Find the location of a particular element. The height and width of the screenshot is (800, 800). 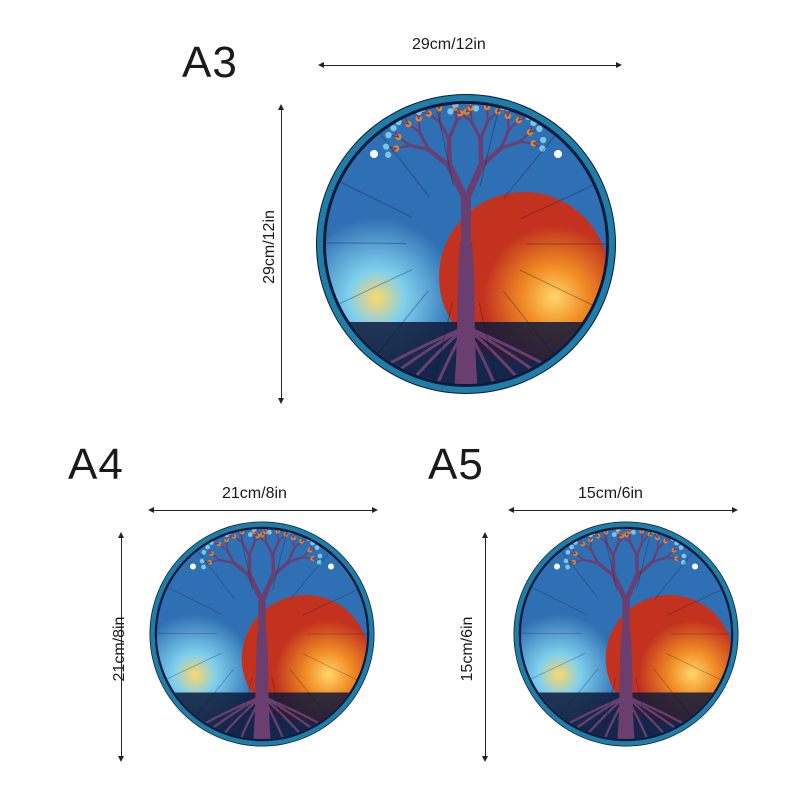

tree-of-life-disc-a4 is located at coordinates (262, 634).